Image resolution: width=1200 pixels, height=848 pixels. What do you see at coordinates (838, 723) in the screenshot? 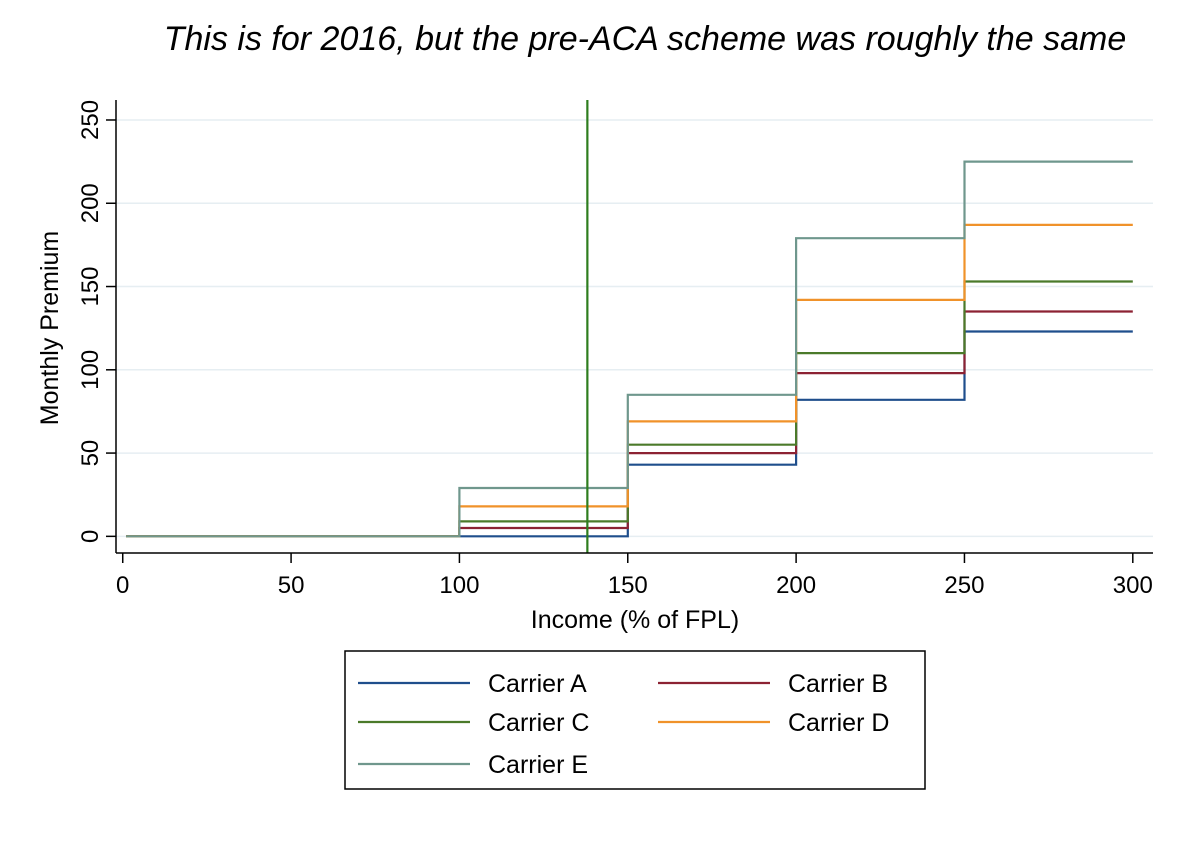
I see `legend-label-carrier-d: Carrier D` at bounding box center [838, 723].